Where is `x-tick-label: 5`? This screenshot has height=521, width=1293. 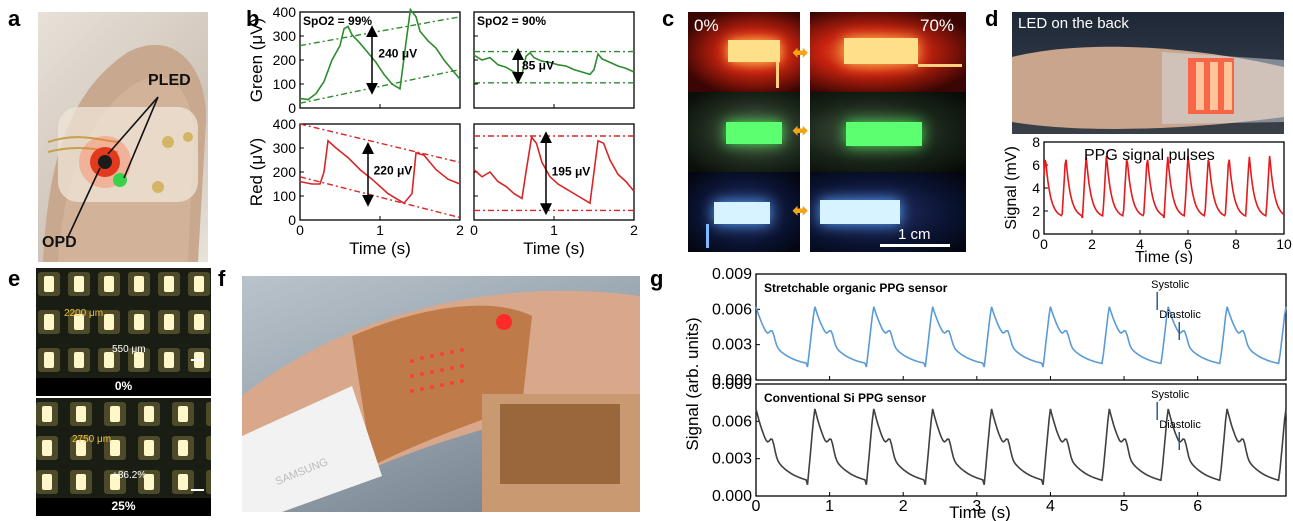 x-tick-label: 5 is located at coordinates (1124, 506).